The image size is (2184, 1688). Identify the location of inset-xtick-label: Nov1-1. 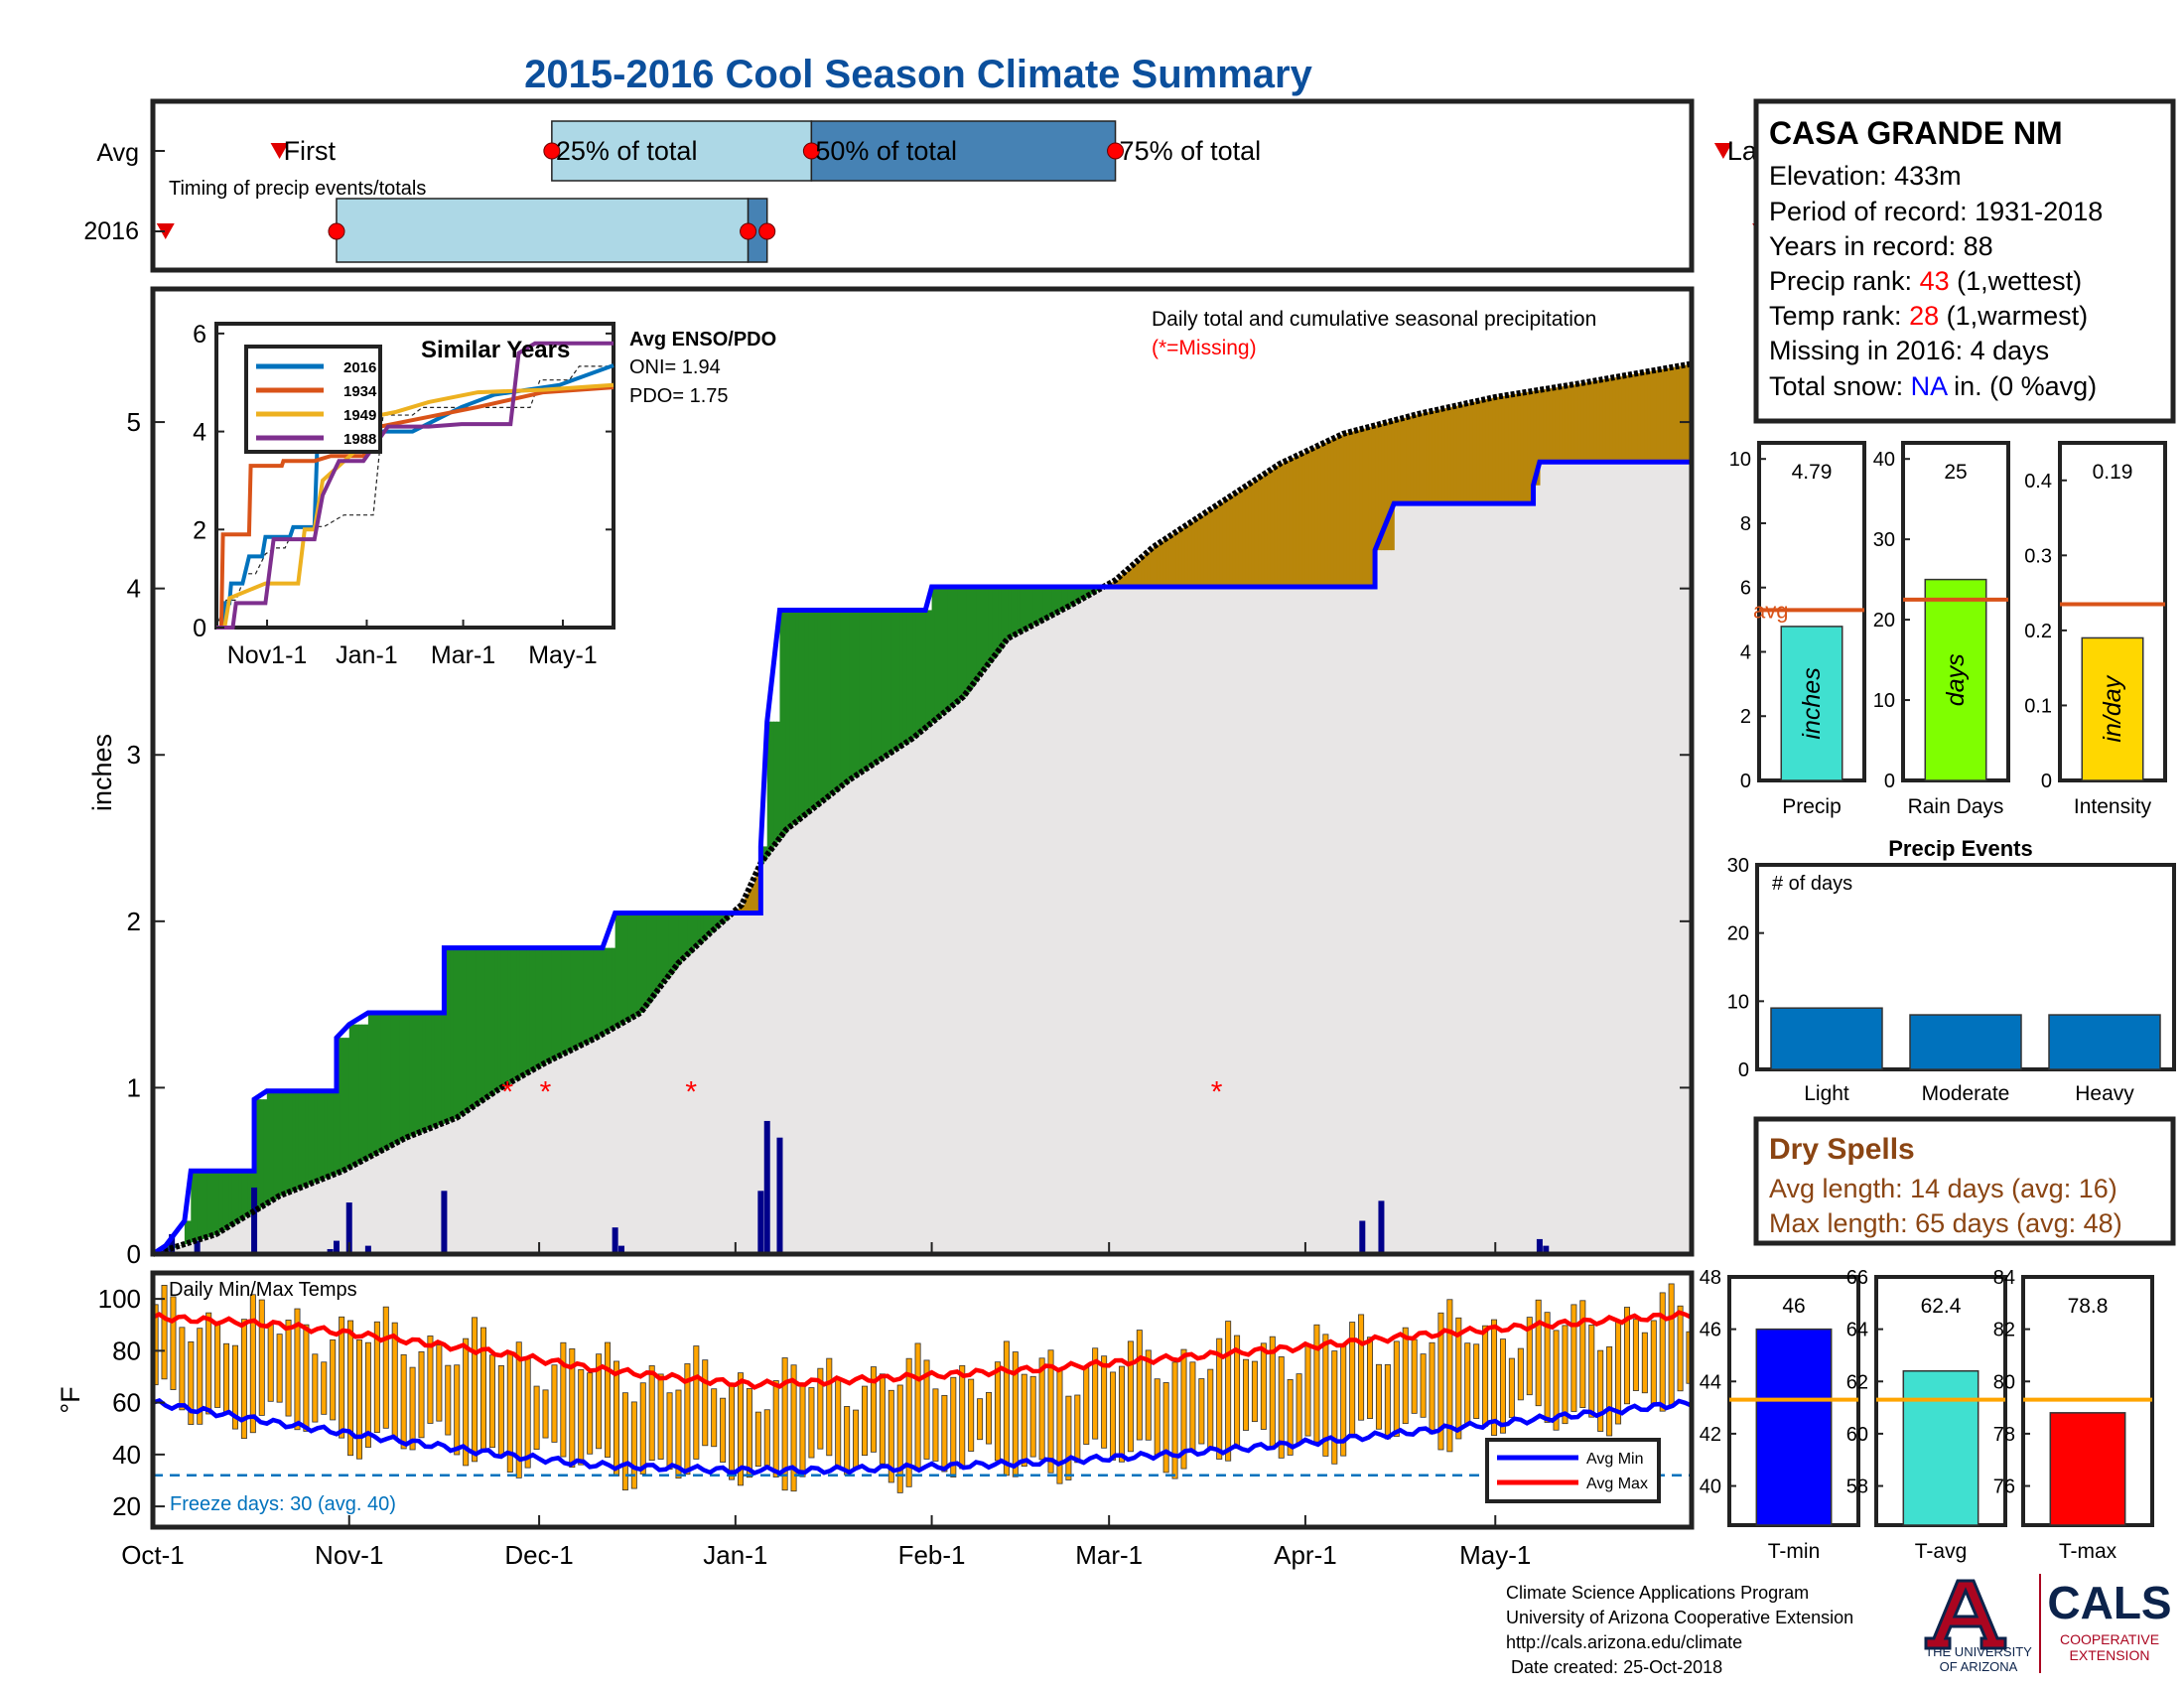
(267, 655).